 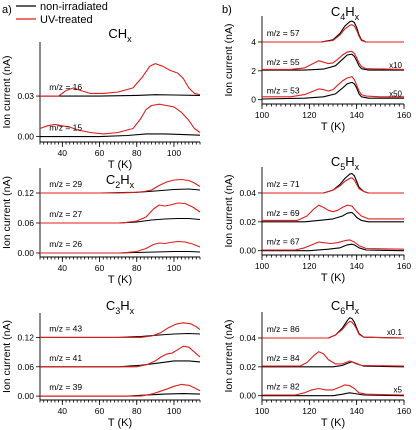 I want to click on legend-label-non-irradiated: non-irradiated, so click(x=74, y=7).